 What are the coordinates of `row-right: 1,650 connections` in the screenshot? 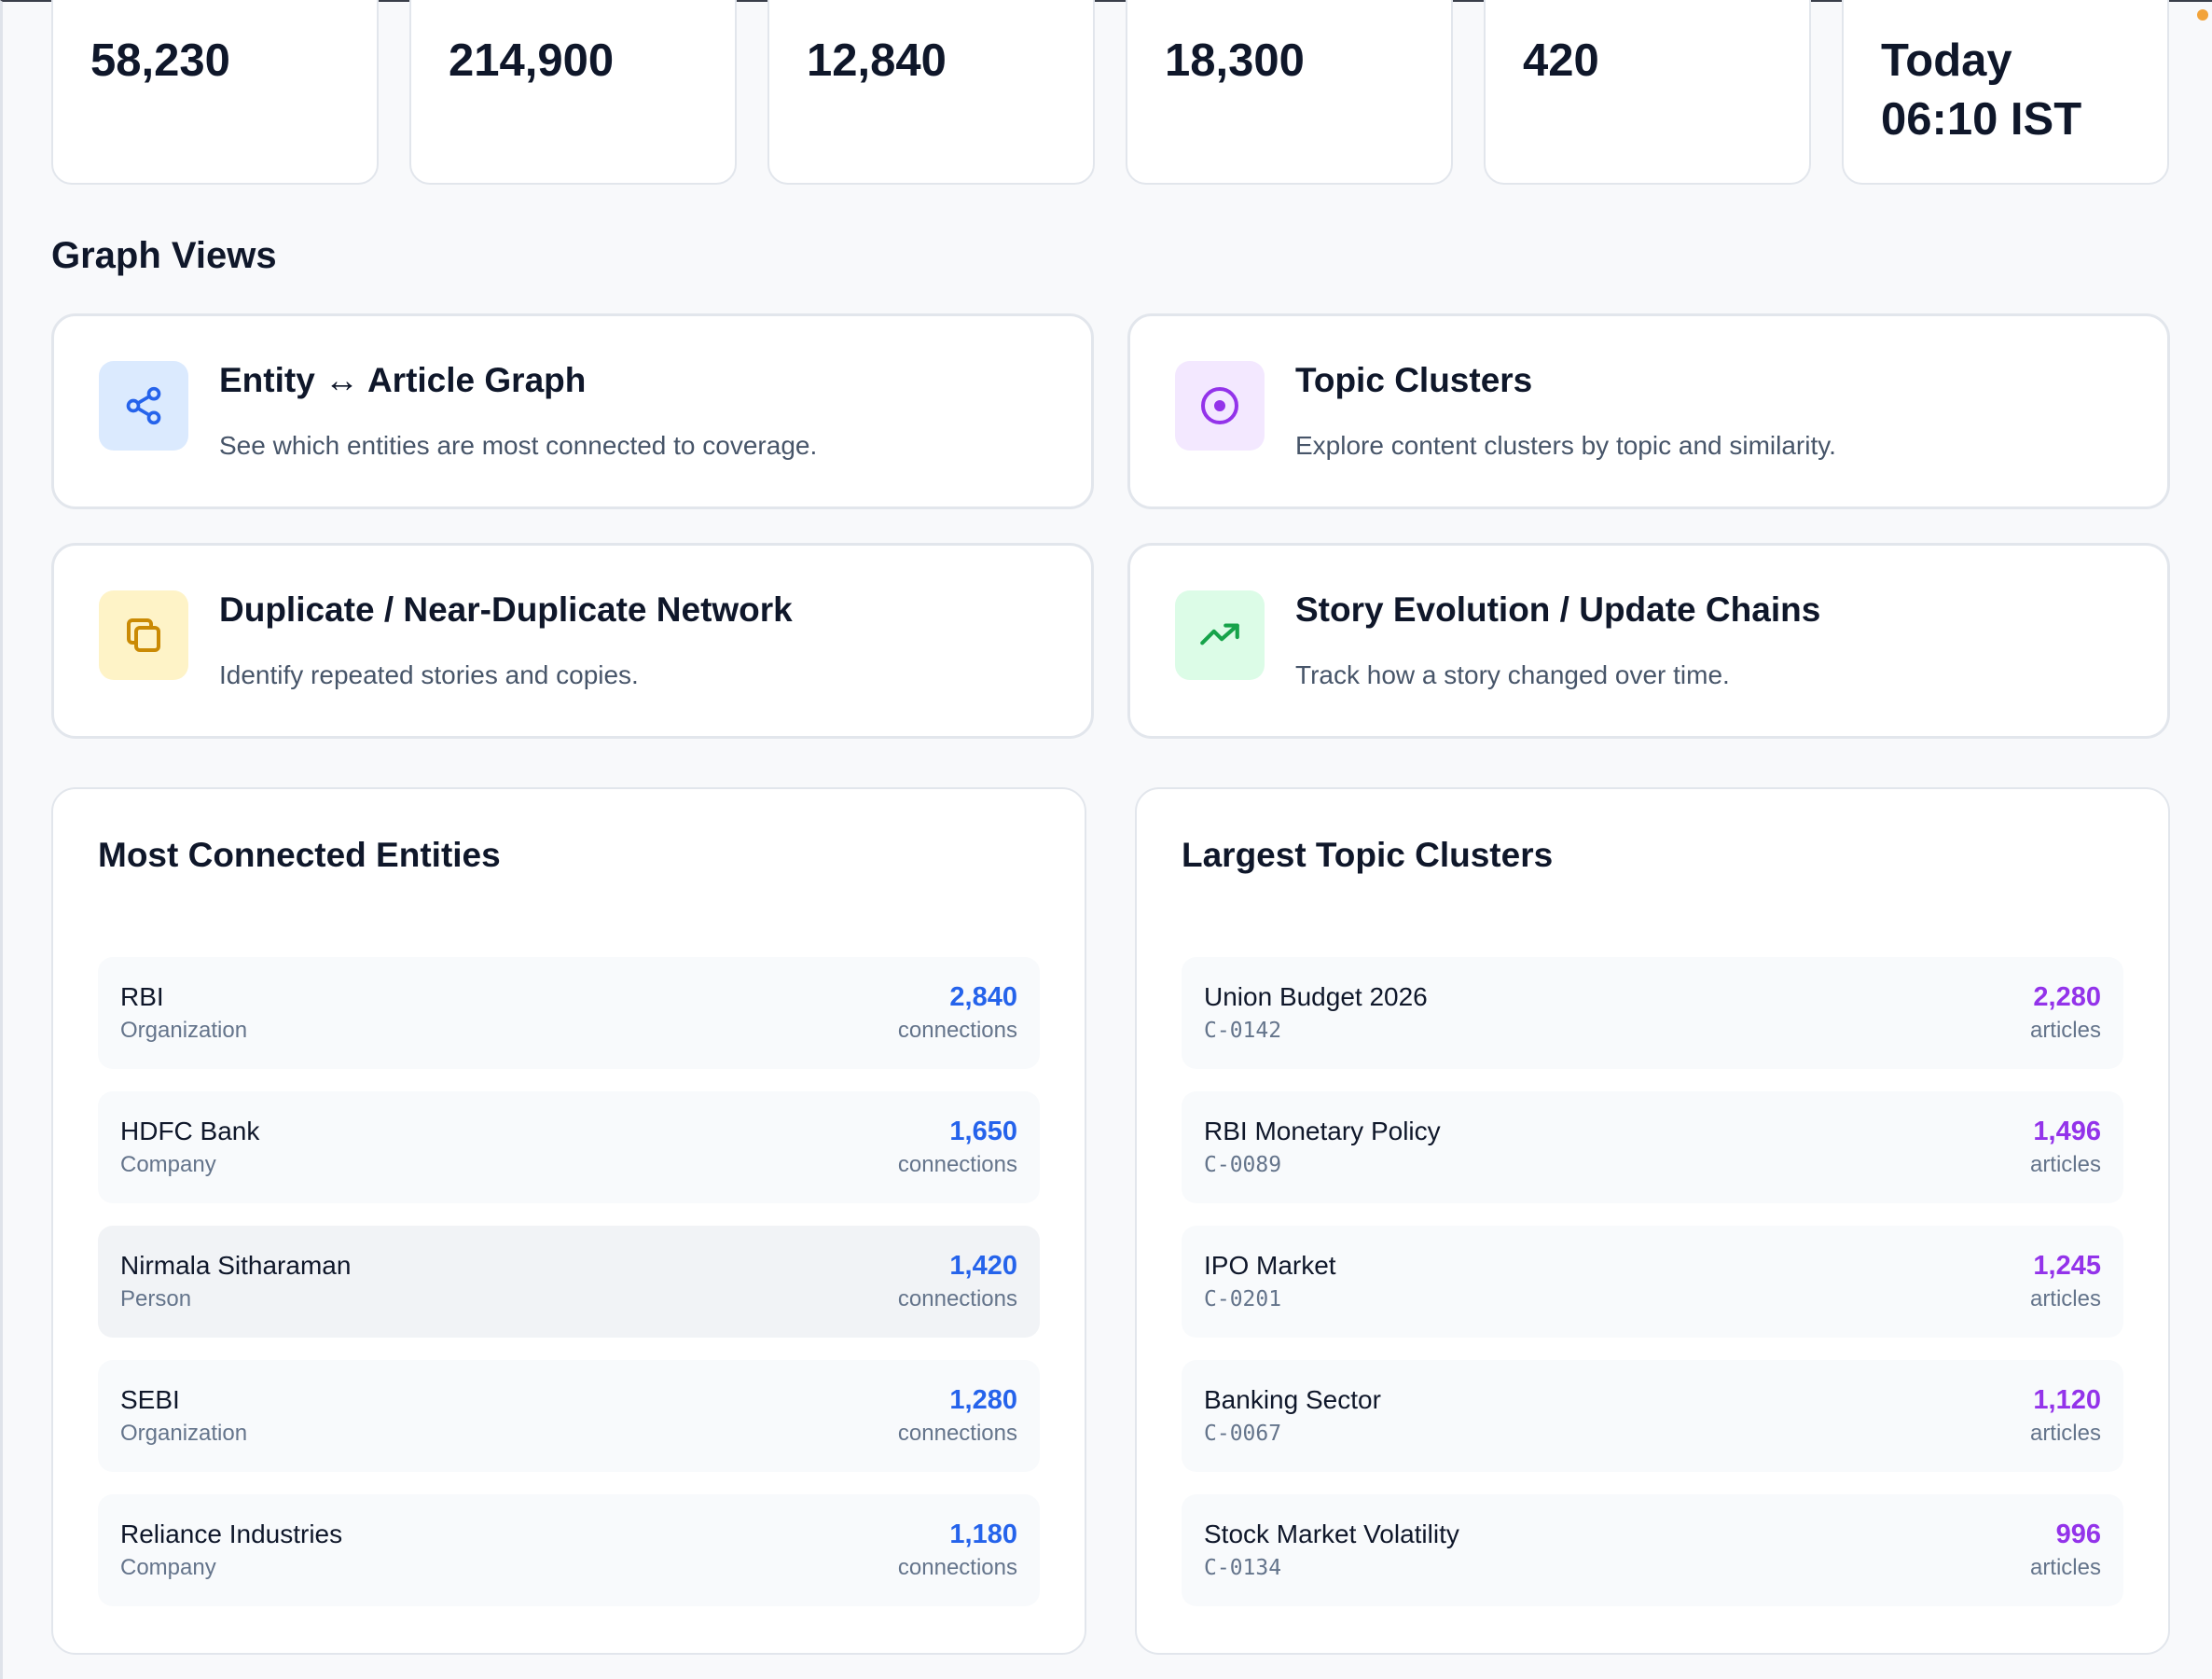 It's located at (957, 1148).